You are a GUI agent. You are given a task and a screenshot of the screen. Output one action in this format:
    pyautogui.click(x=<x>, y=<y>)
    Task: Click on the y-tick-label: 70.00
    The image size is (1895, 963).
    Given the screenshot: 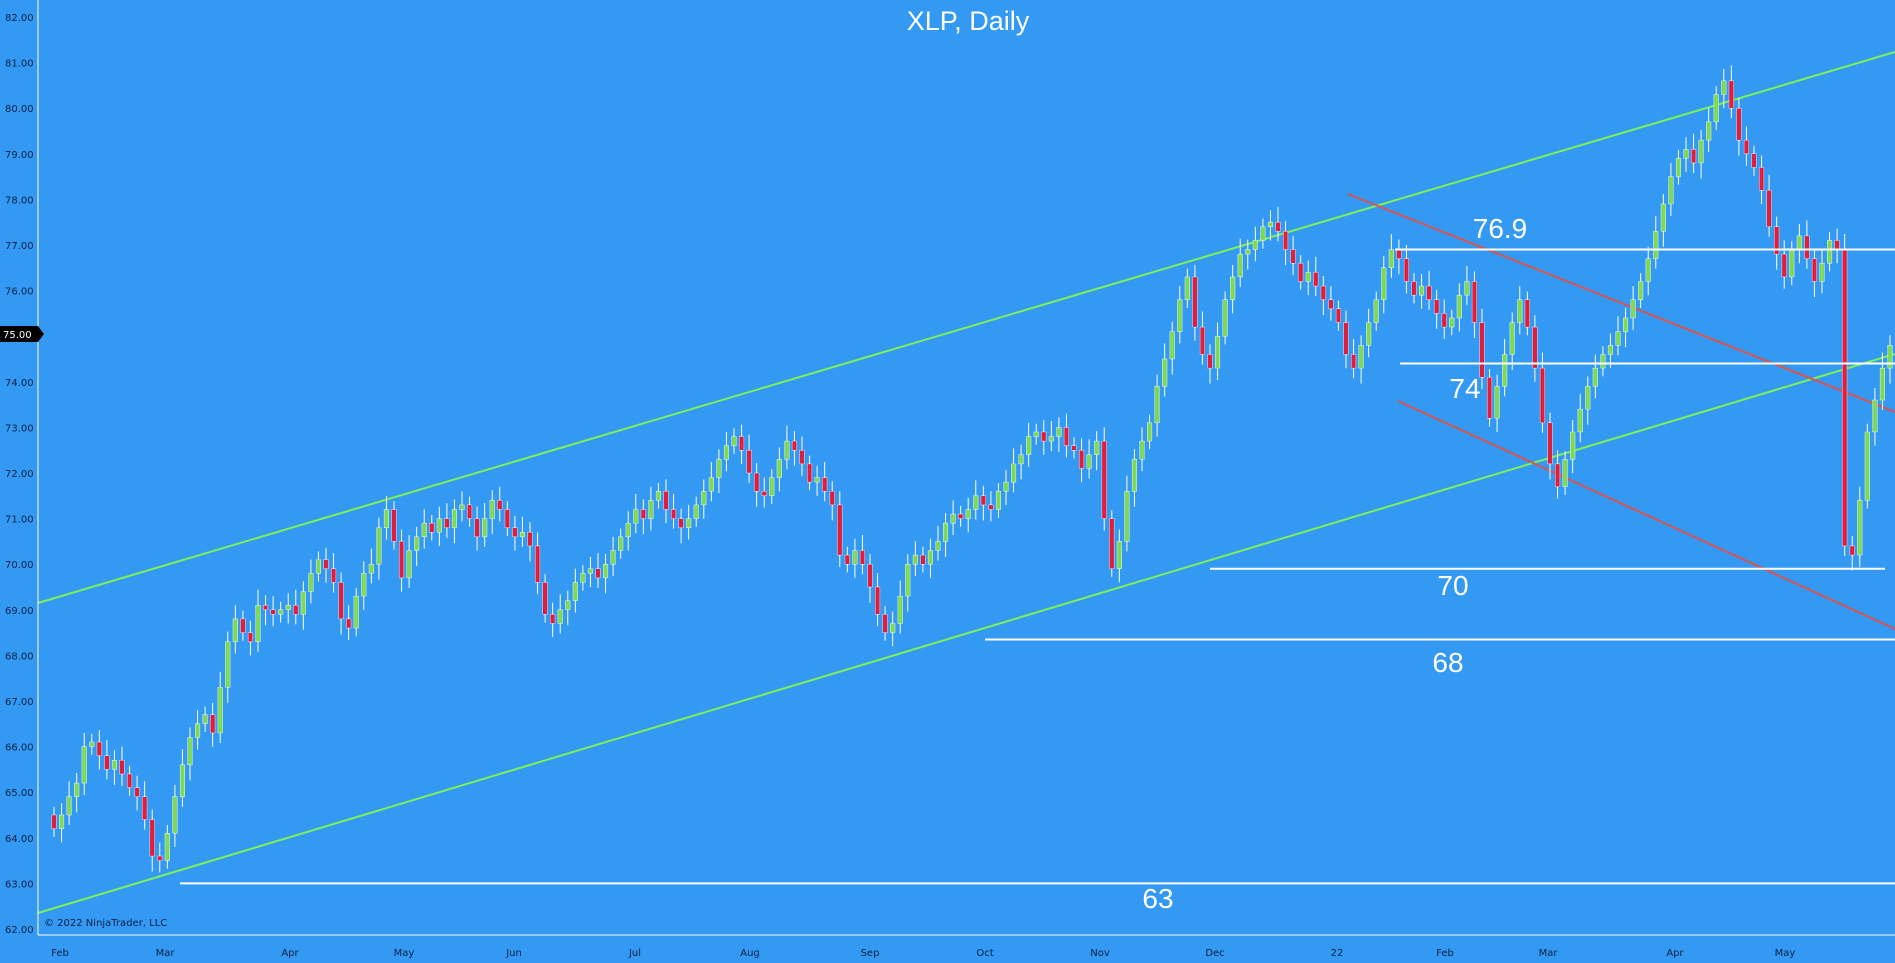 What is the action you would take?
    pyautogui.click(x=19, y=565)
    